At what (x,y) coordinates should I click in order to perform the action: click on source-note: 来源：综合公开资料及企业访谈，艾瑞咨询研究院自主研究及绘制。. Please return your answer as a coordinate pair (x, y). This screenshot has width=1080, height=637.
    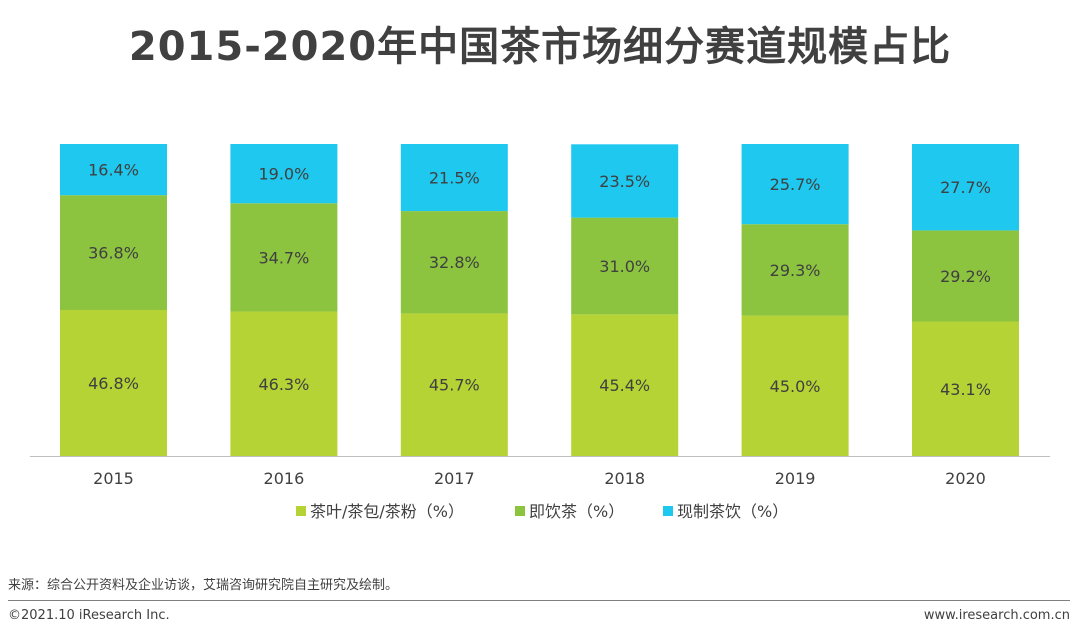
    Looking at the image, I should click on (203, 585).